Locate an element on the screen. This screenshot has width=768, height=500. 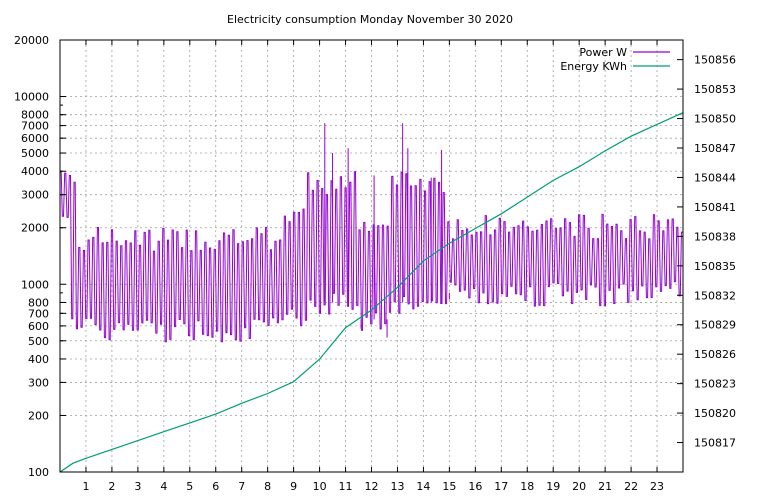
y-tick-label: 100 is located at coordinates (38, 472).